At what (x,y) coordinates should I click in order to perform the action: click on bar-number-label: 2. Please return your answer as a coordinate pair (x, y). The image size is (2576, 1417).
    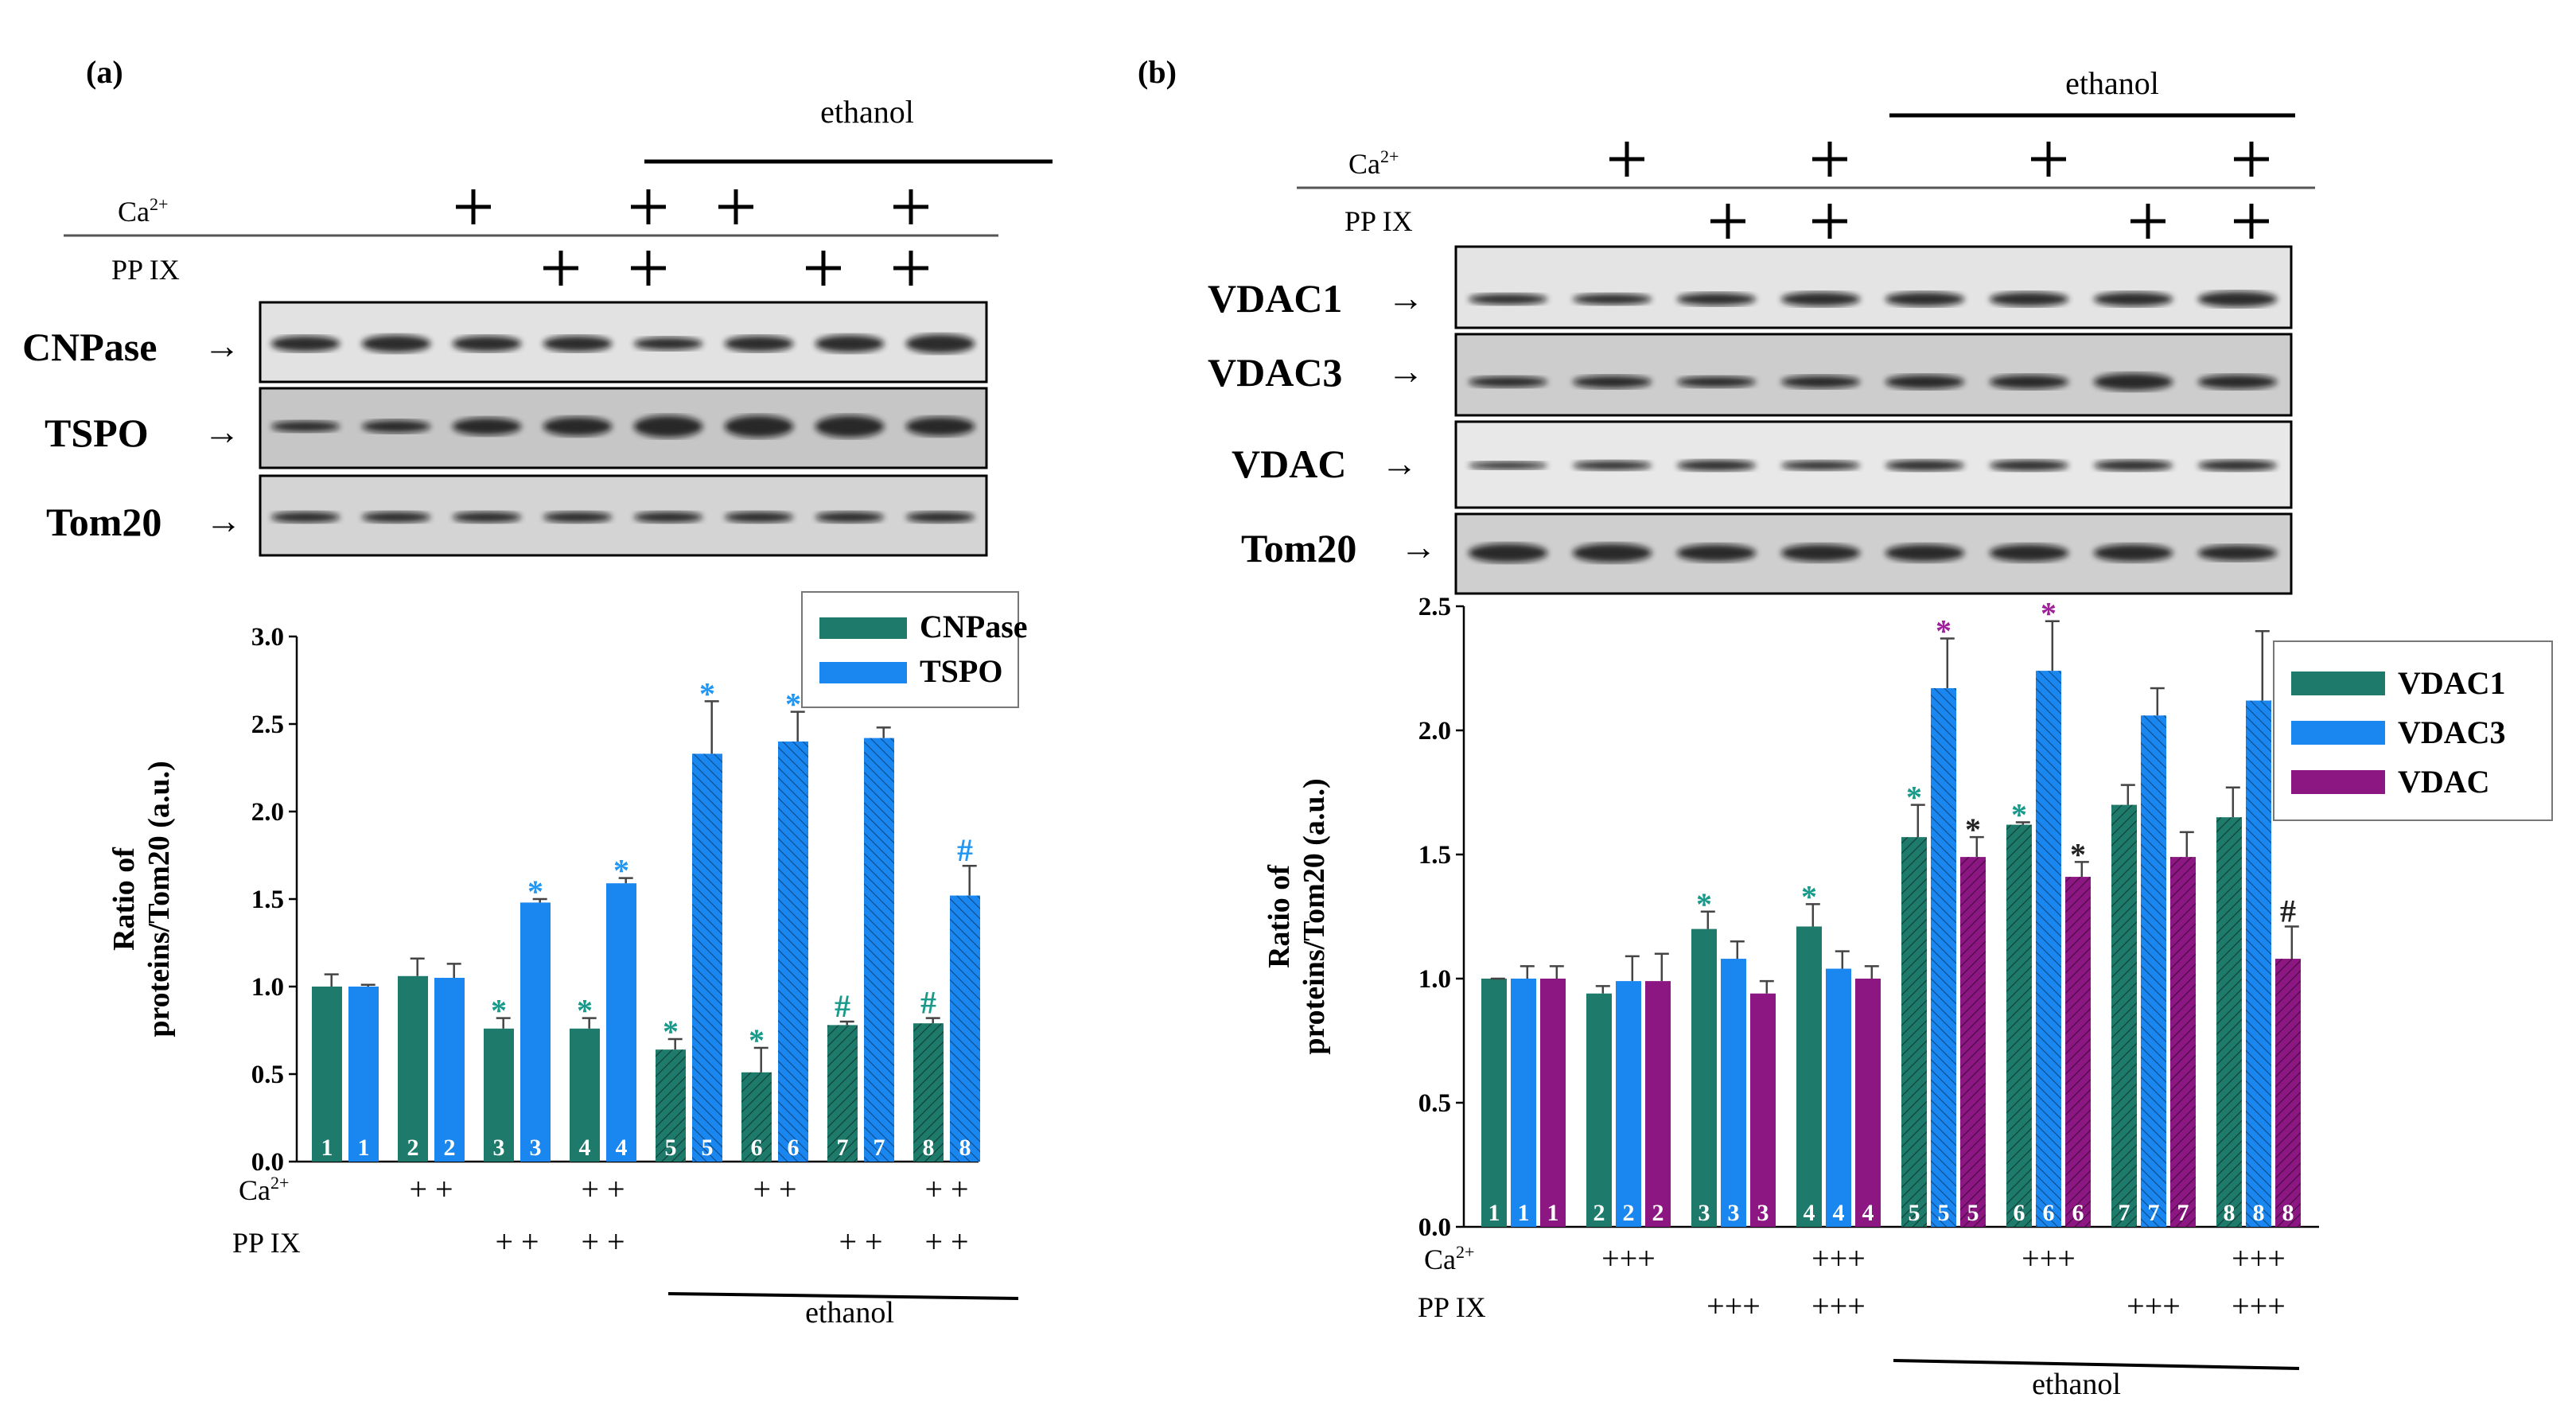
    Looking at the image, I should click on (1658, 1213).